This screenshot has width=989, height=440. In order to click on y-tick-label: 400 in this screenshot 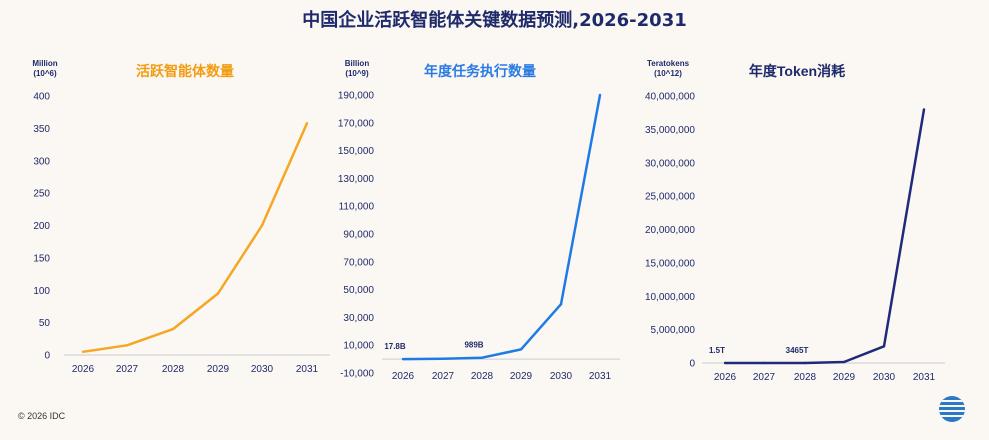, I will do `click(41, 97)`.